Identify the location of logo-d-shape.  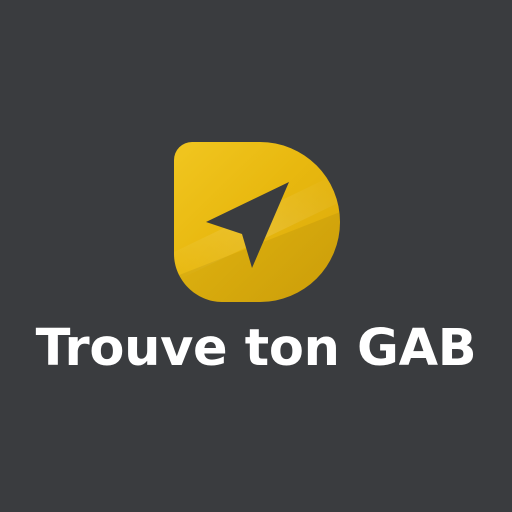
(257, 222).